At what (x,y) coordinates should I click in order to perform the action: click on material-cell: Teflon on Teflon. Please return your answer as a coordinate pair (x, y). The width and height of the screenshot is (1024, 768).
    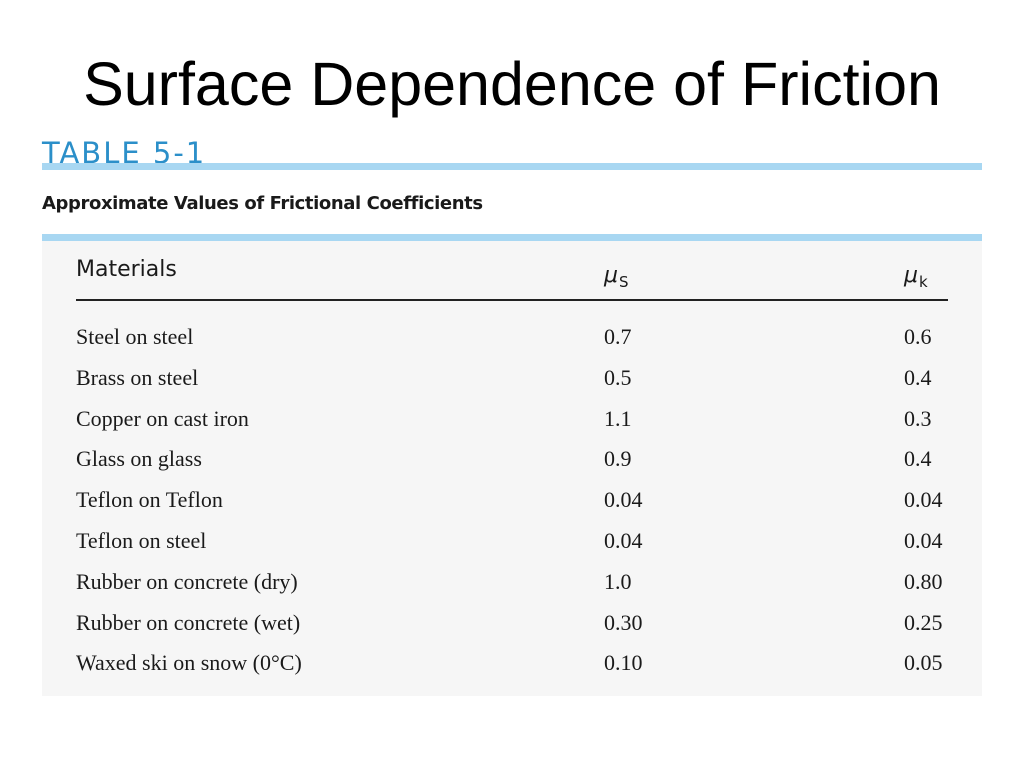
    Looking at the image, I should click on (149, 500).